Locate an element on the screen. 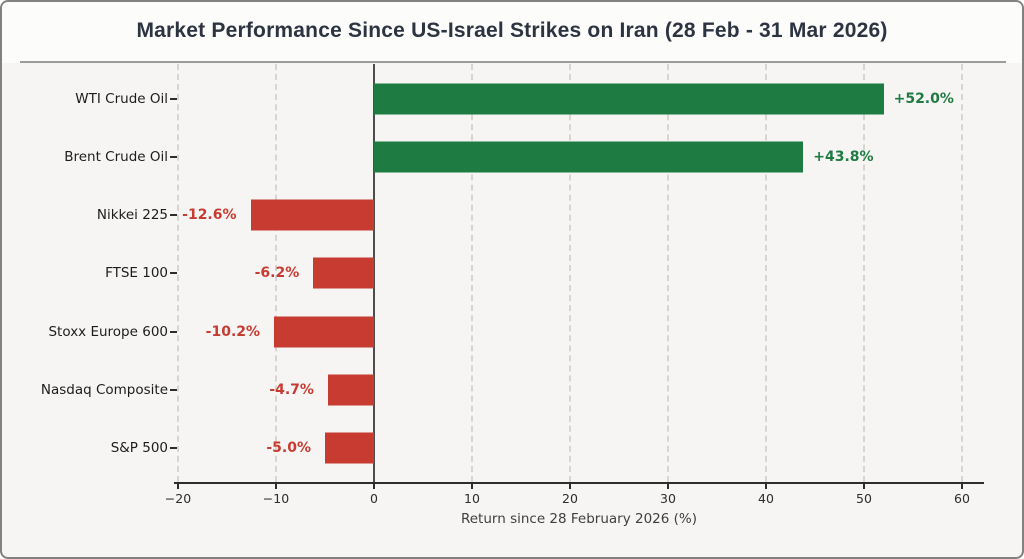  bar-value-label: +43.8% is located at coordinates (843, 157).